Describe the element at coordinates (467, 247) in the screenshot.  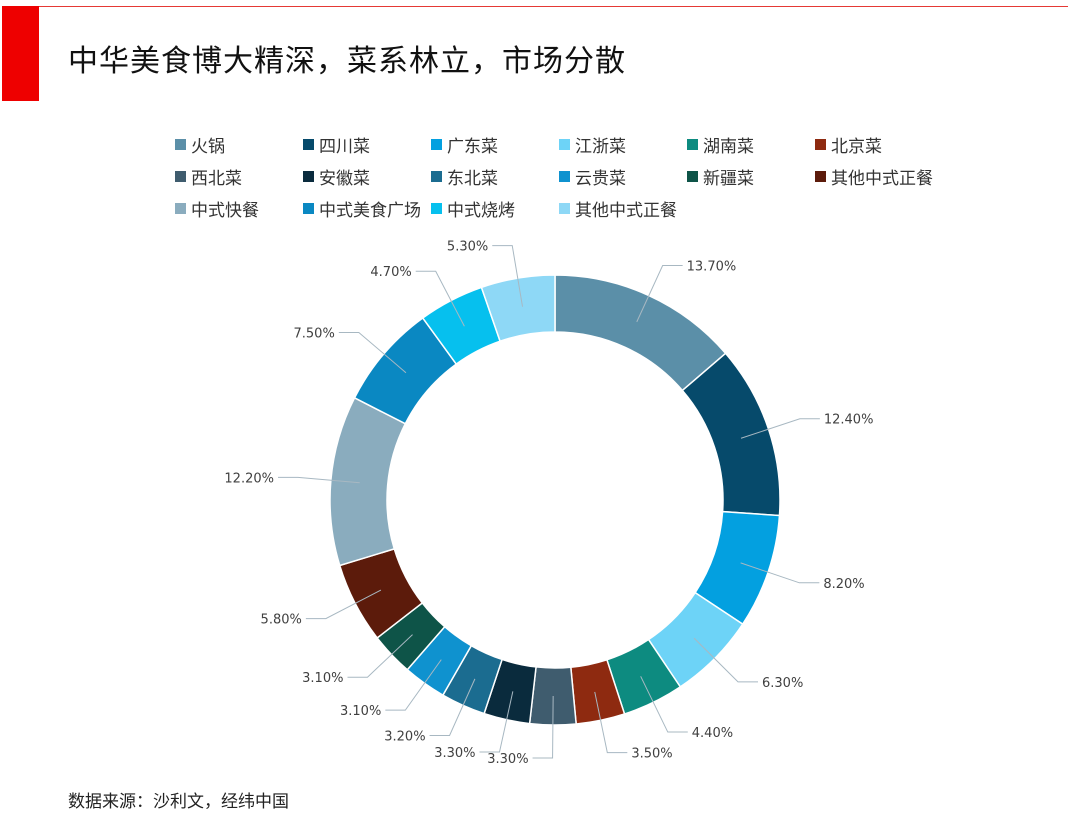
I see `data-label: 5.30%` at that location.